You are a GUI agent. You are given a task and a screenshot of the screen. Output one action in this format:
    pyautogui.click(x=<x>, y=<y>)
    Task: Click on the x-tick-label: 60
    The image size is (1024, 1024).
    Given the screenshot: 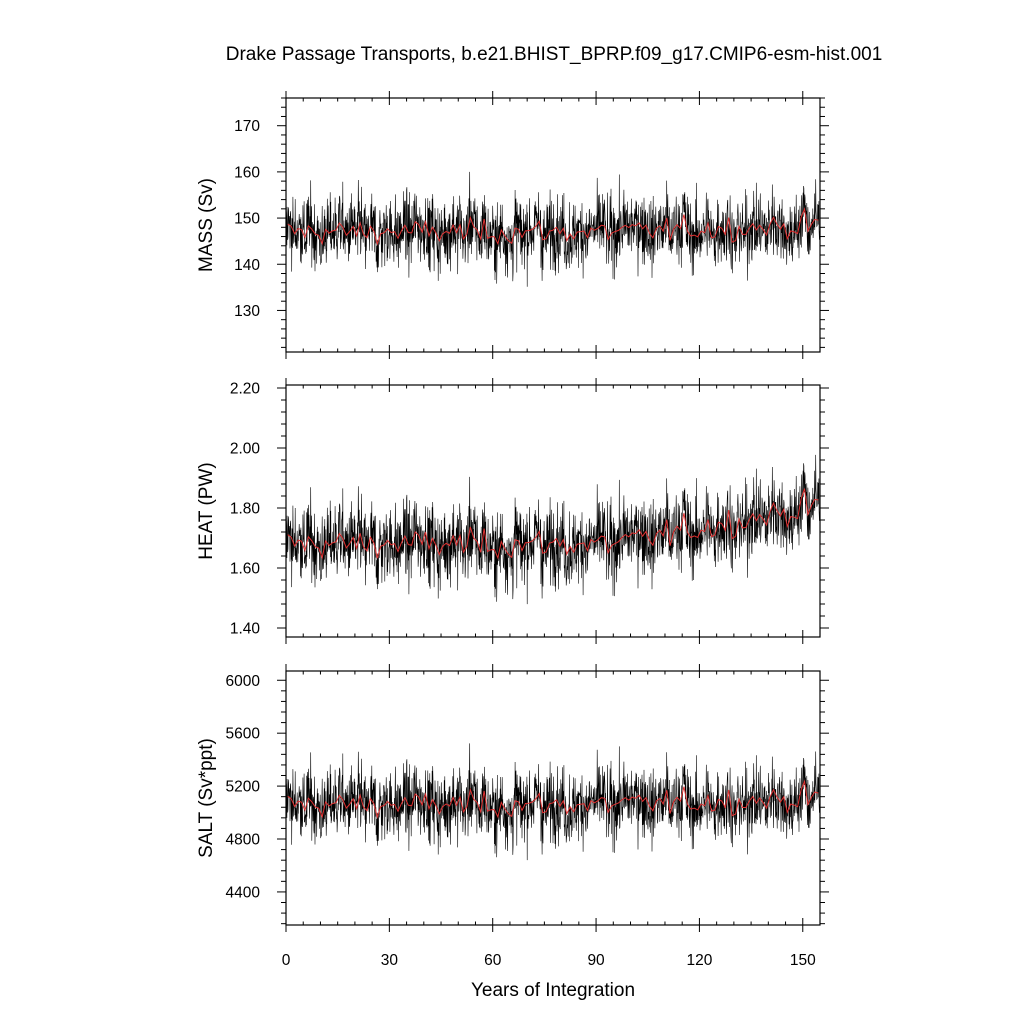 What is the action you would take?
    pyautogui.click(x=493, y=960)
    